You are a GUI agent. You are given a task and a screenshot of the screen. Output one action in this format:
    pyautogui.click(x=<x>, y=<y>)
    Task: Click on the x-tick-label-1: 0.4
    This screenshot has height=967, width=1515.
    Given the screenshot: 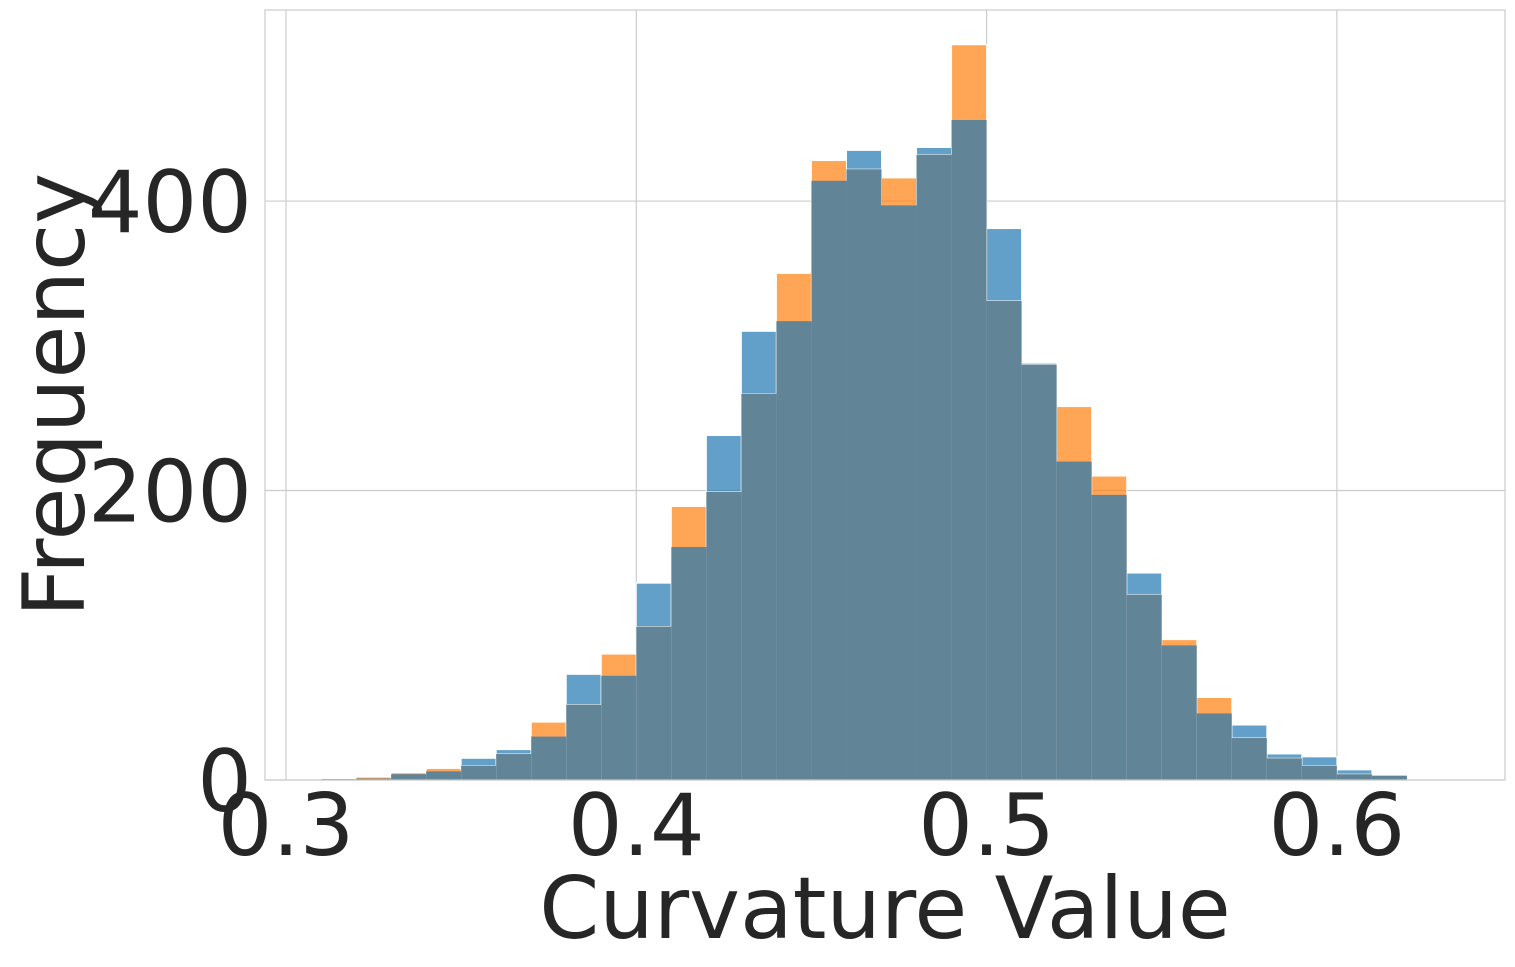 What is the action you would take?
    pyautogui.click(x=636, y=826)
    